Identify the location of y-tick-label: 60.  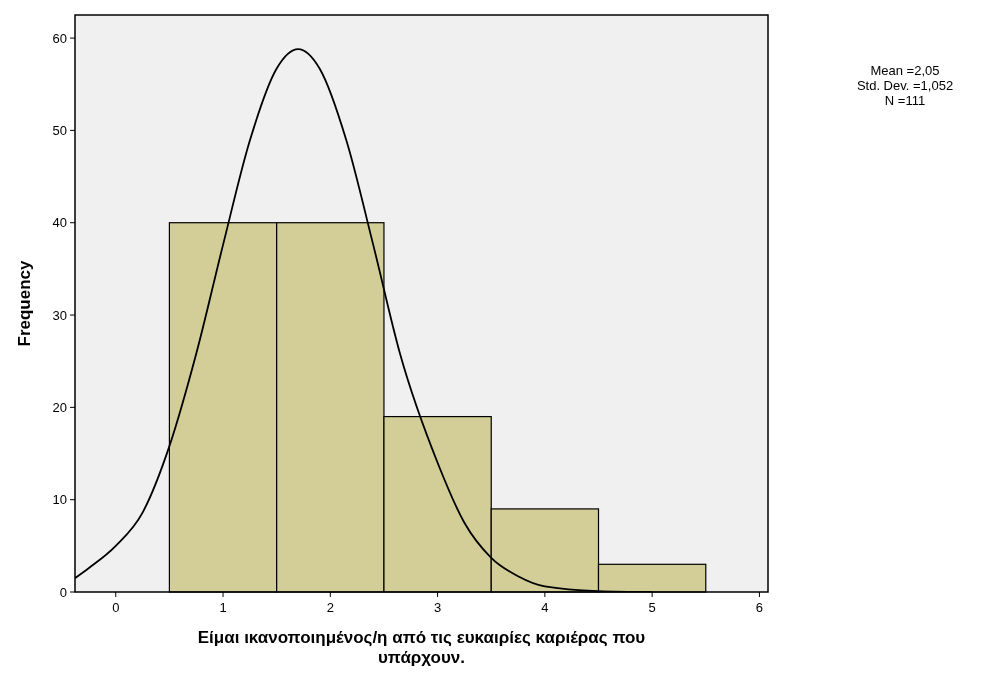
(59, 38).